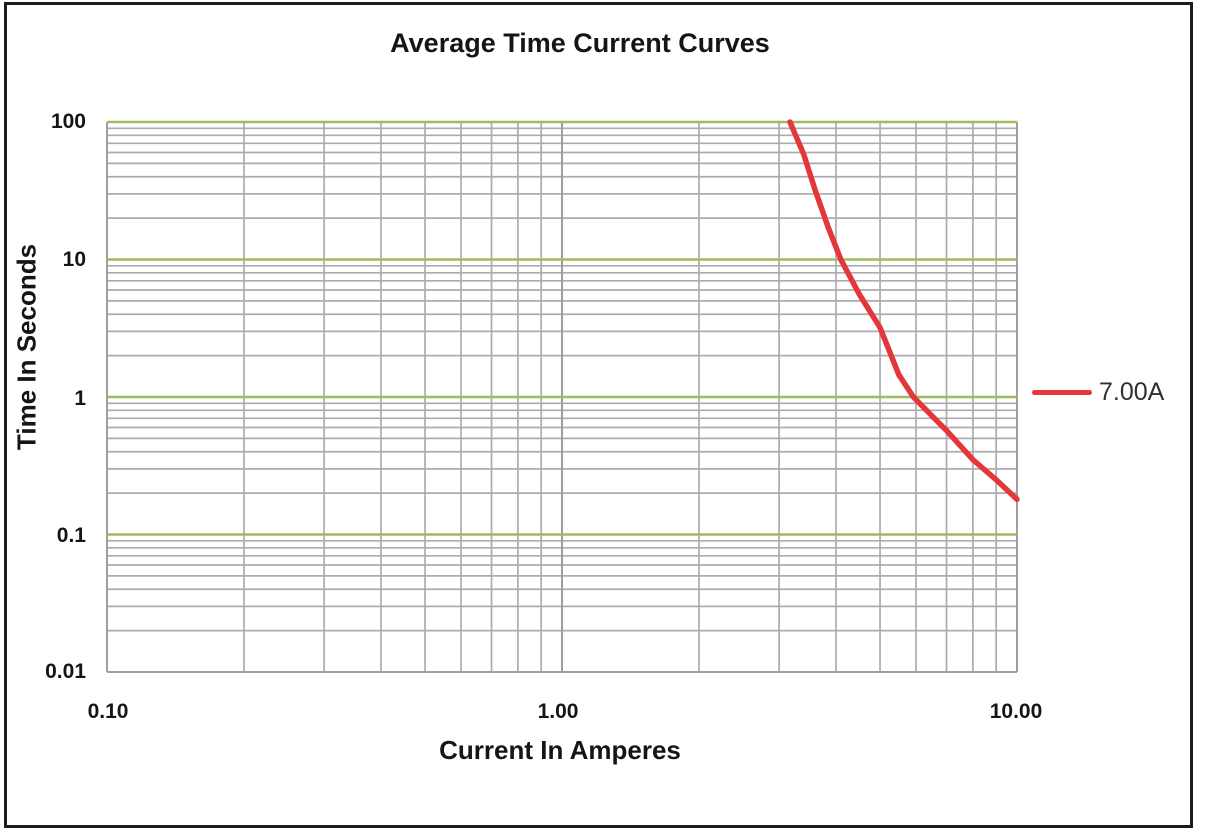 This screenshot has height=835, width=1205. I want to click on x-tick-10-00: 10.00, so click(1016, 711).